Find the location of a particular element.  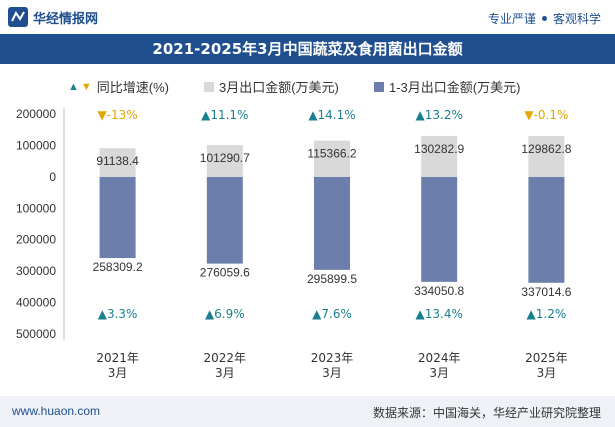

data-label-cumulative: 276059.6 is located at coordinates (225, 273).